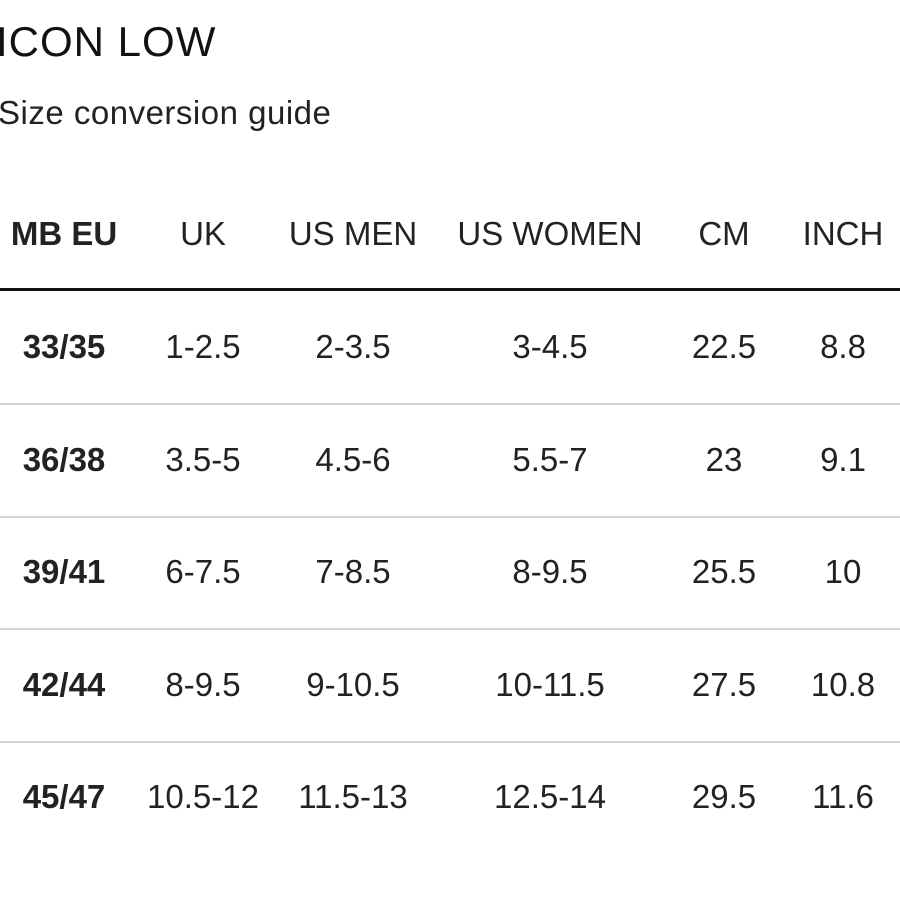 The image size is (900, 900). What do you see at coordinates (843, 571) in the screenshot?
I see `table-cell: 10` at bounding box center [843, 571].